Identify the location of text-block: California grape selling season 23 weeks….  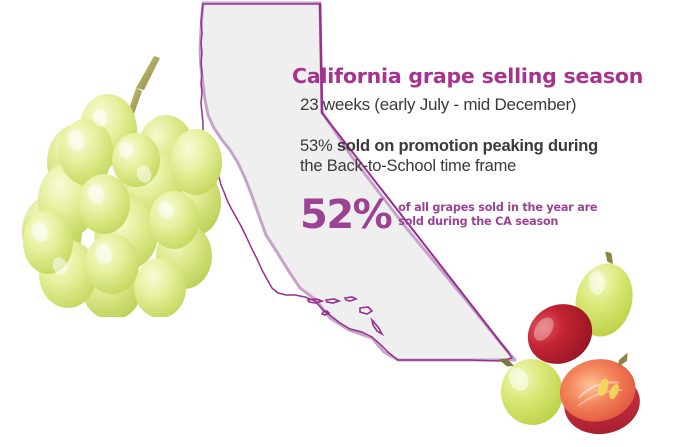
(468, 121).